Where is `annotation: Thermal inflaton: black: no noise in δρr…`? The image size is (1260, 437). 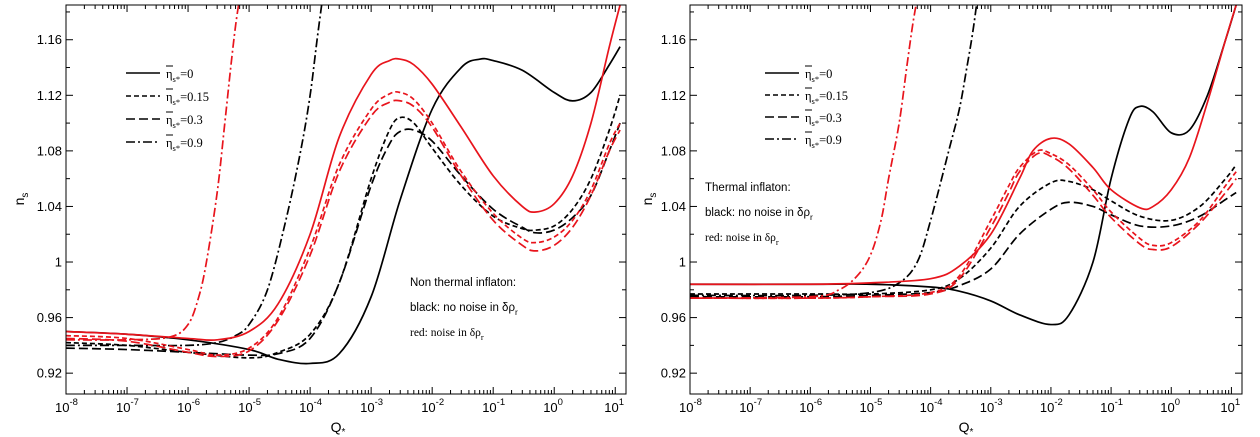
annotation: Thermal inflaton: black: no noise in δρr… is located at coordinates (759, 214).